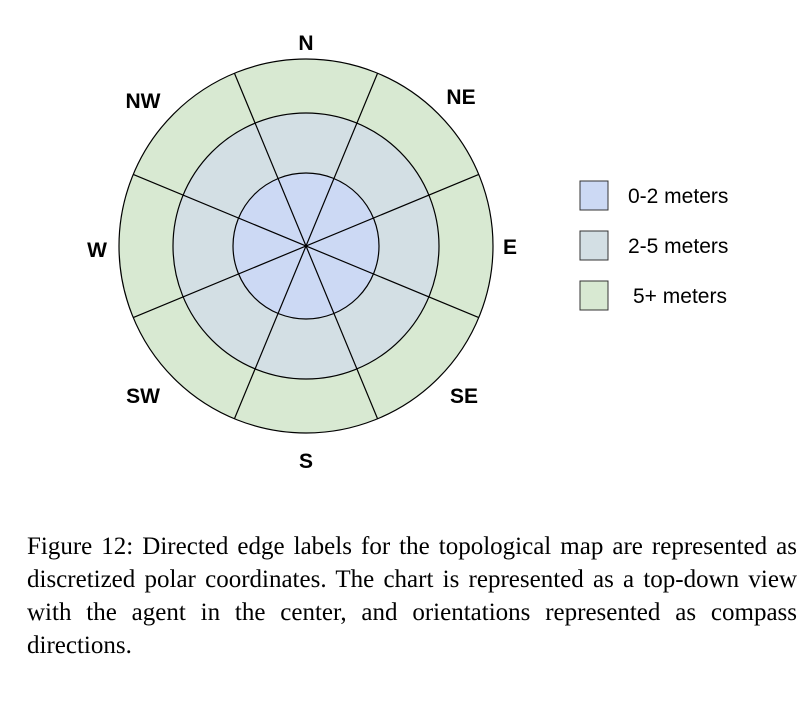 The image size is (811, 711). What do you see at coordinates (510, 247) in the screenshot?
I see `direction-label-e: E` at bounding box center [510, 247].